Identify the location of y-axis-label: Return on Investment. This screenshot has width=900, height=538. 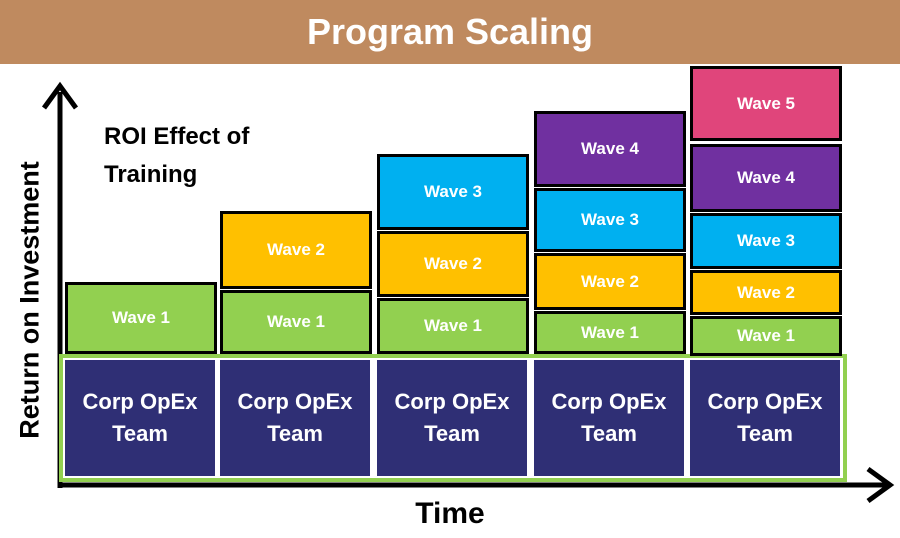
(29, 300).